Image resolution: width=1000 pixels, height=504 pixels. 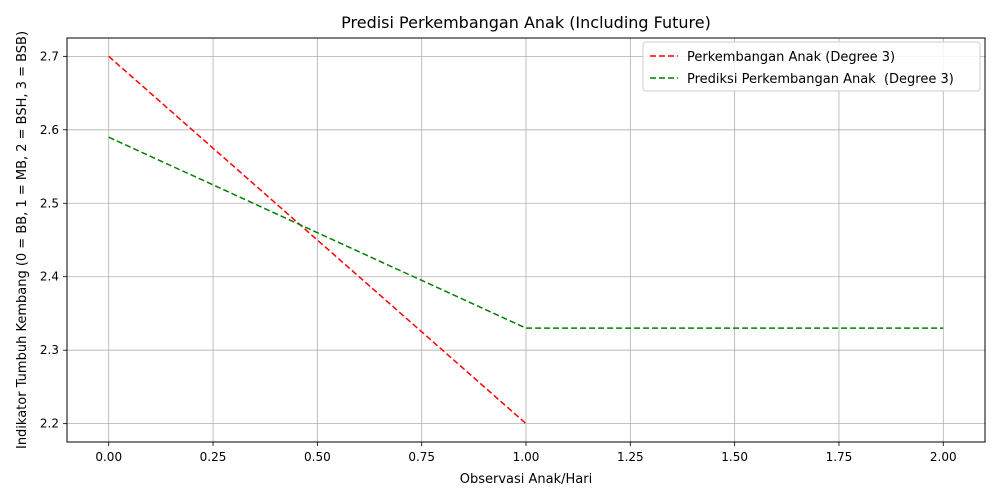 I want to click on x-tick-label: 1.50, so click(x=734, y=457).